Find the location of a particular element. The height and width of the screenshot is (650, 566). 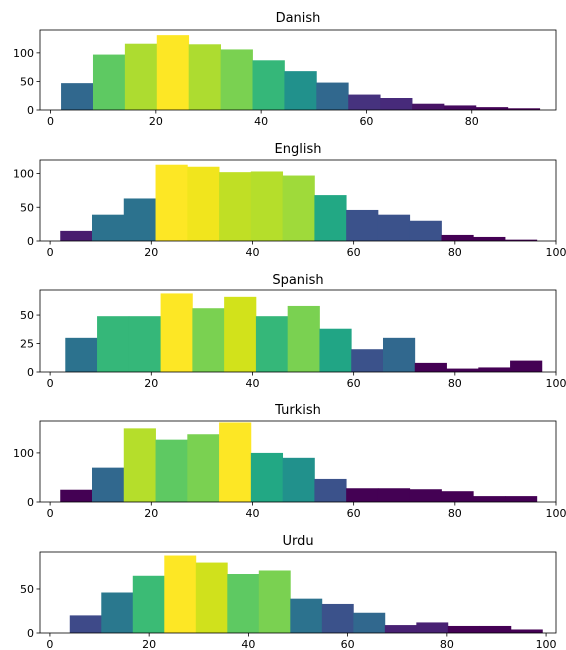

panel-title: Urdu is located at coordinates (297, 541).